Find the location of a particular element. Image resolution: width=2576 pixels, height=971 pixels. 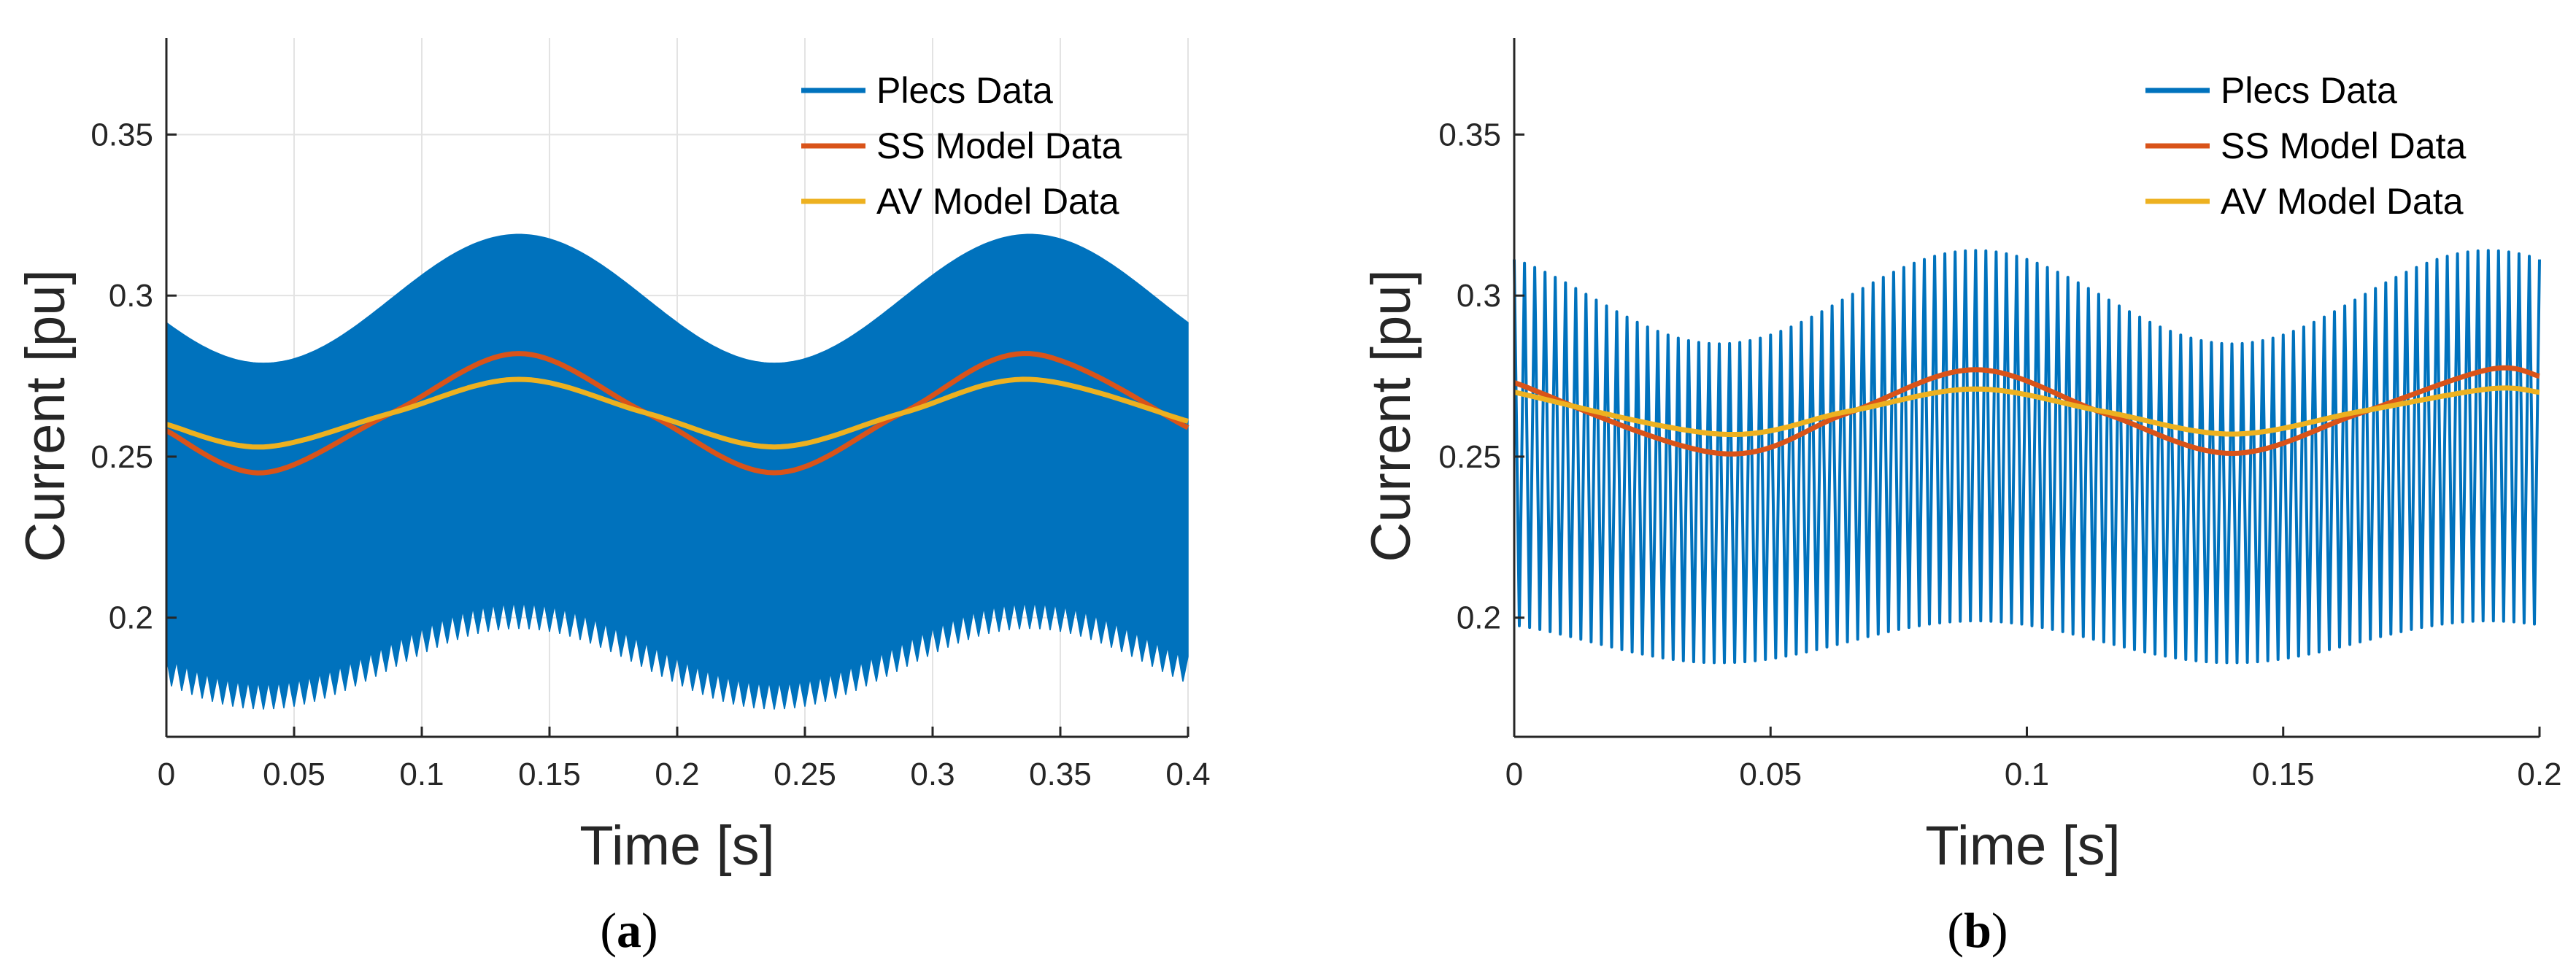

panel-b-caption: (b) is located at coordinates (1977, 930).